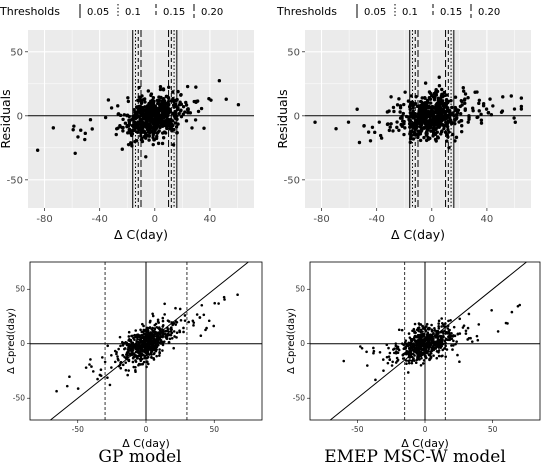  What do you see at coordinates (291, 341) in the screenshot?
I see `y-axis-title: Δ Cpred(day)` at bounding box center [291, 341].